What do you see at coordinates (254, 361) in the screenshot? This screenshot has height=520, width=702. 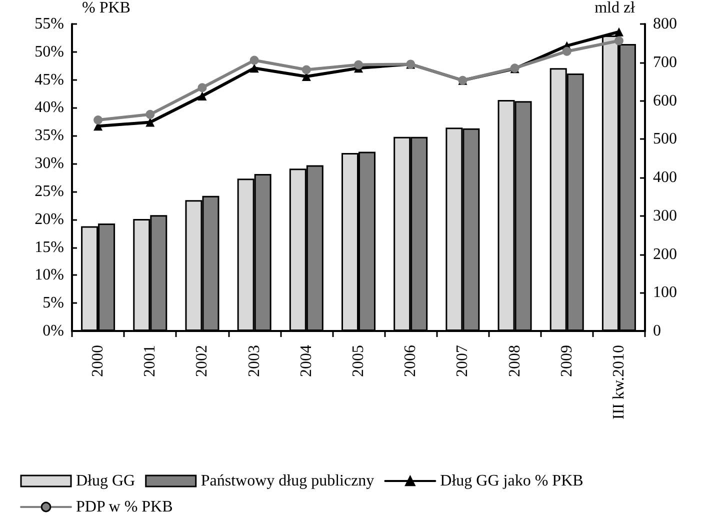 I see `x-tick-label: 2003` at bounding box center [254, 361].